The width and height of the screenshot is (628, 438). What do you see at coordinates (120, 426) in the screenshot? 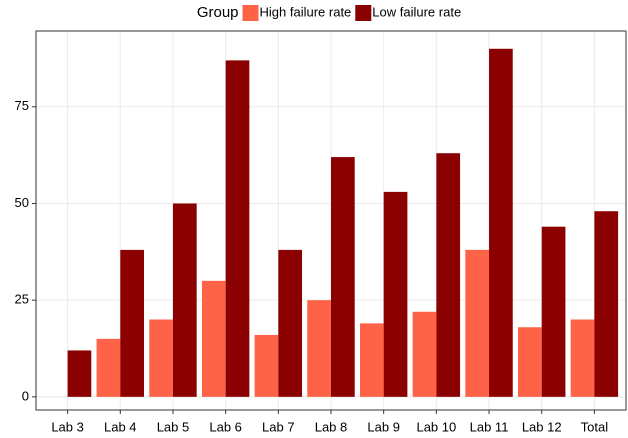
I see `x-tick-label: Lab 4` at bounding box center [120, 426].